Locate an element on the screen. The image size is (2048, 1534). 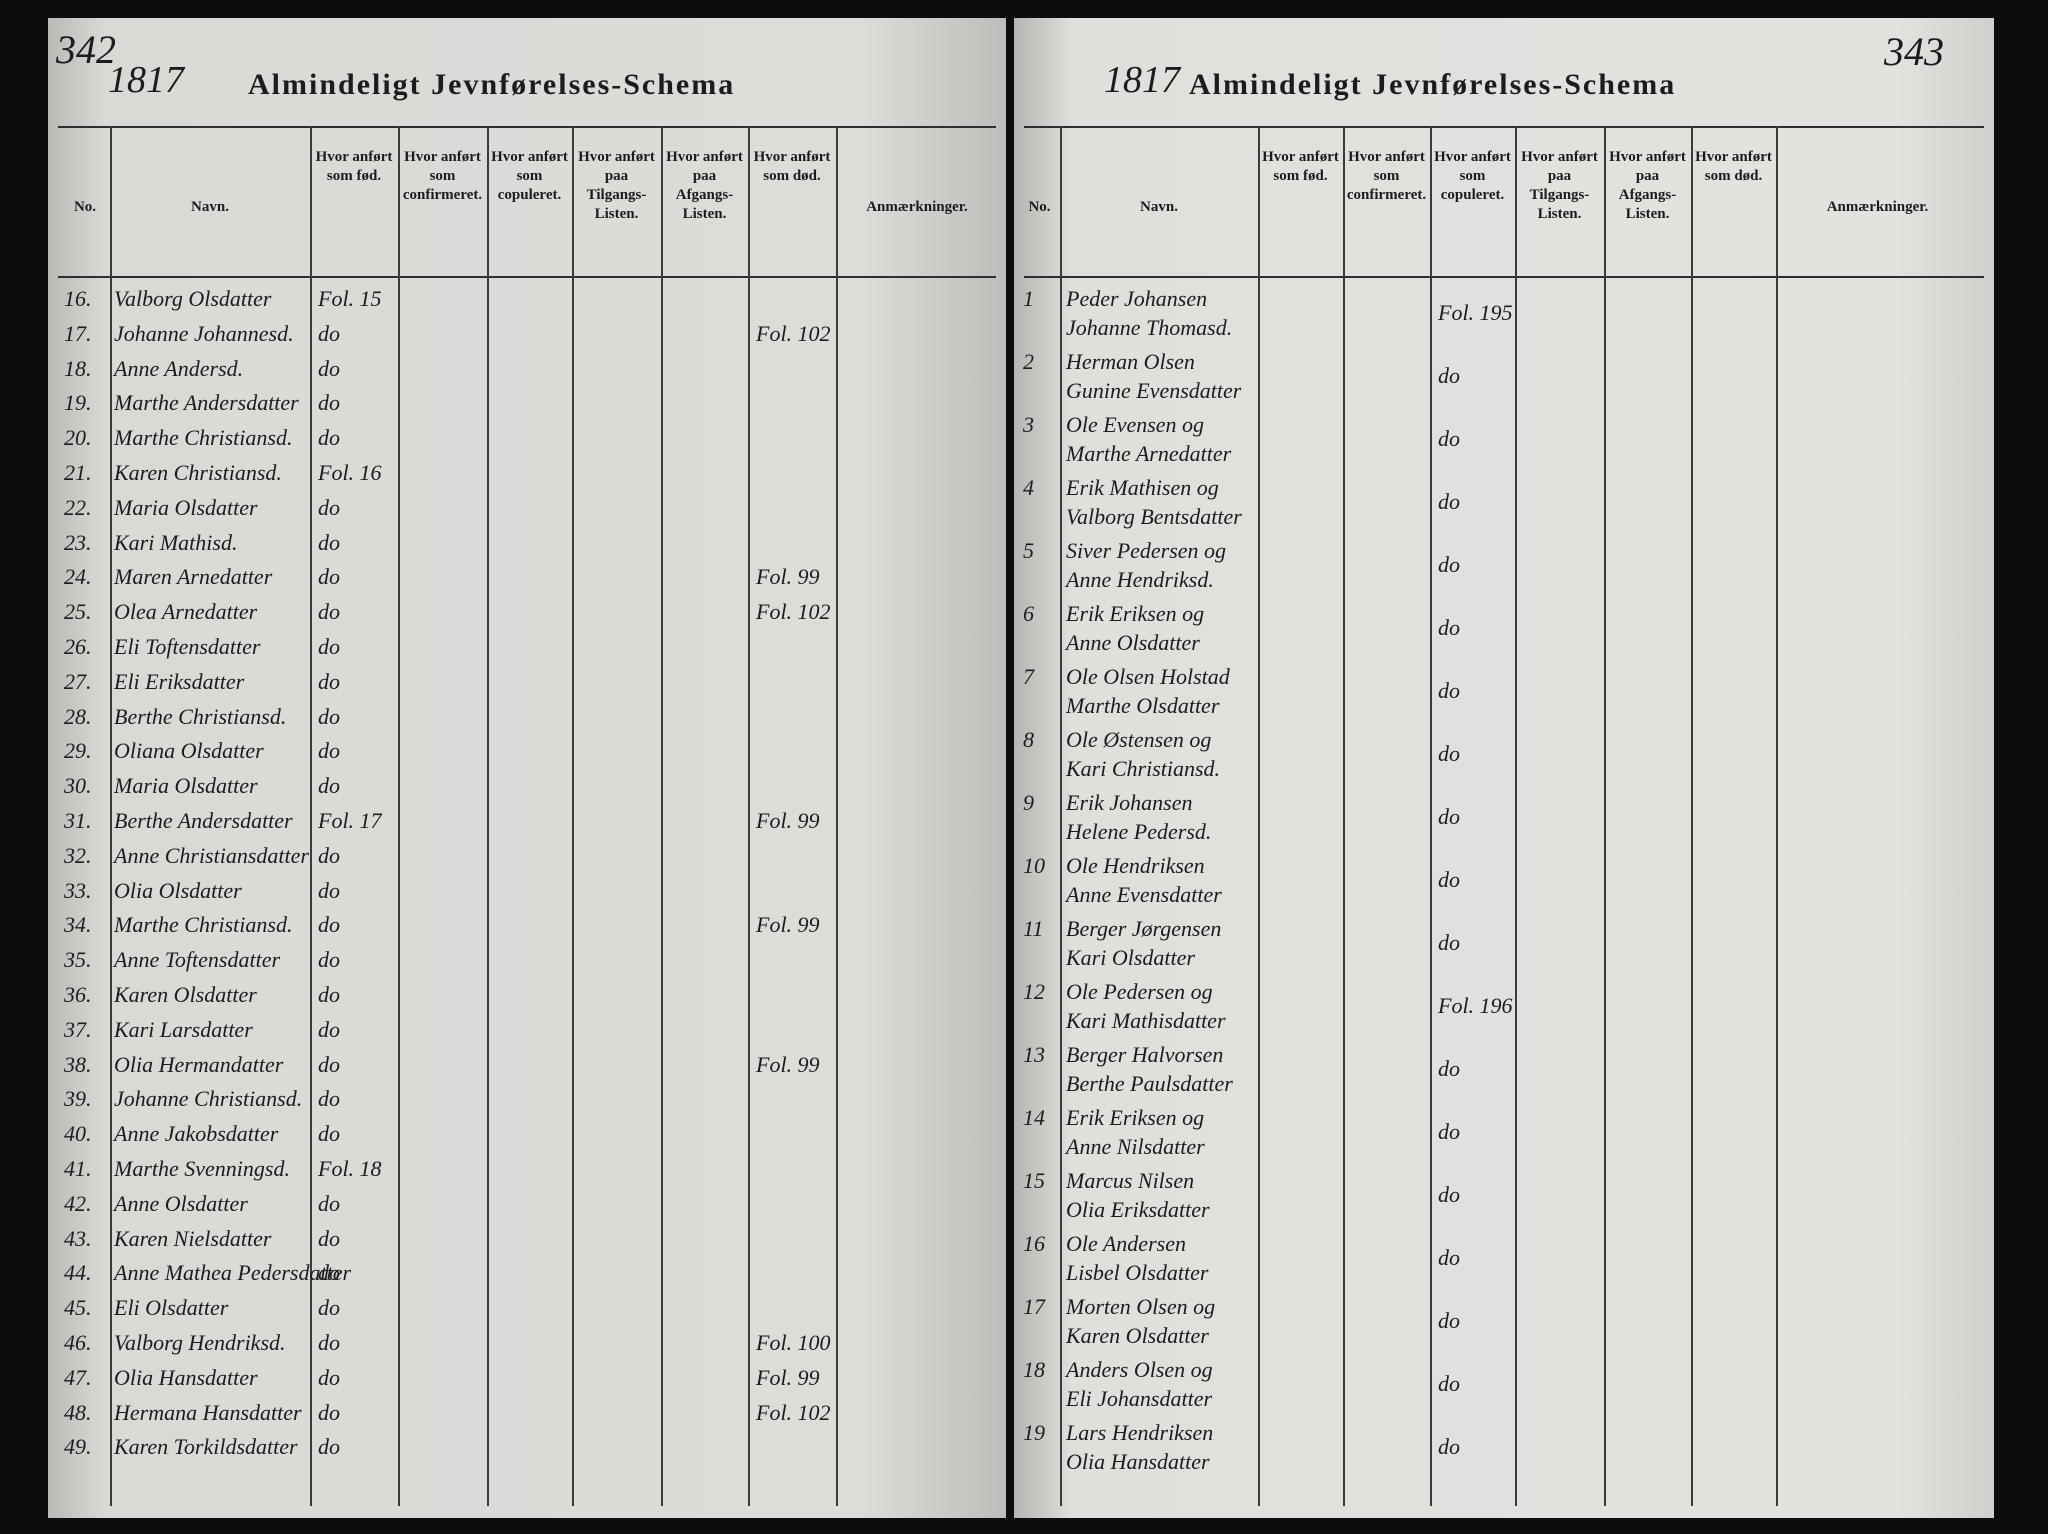
name: Ole Østensen og is located at coordinates (1139, 739).